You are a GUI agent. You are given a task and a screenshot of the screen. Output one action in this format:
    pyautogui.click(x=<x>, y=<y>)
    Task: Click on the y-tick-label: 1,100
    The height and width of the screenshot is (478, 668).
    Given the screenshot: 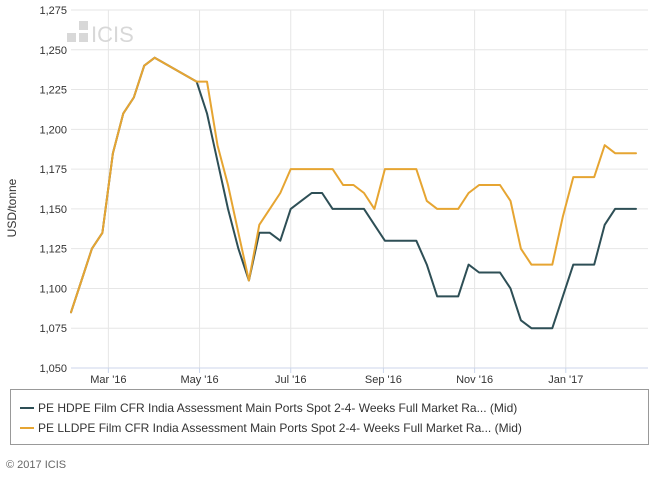 What is the action you would take?
    pyautogui.click(x=53, y=289)
    